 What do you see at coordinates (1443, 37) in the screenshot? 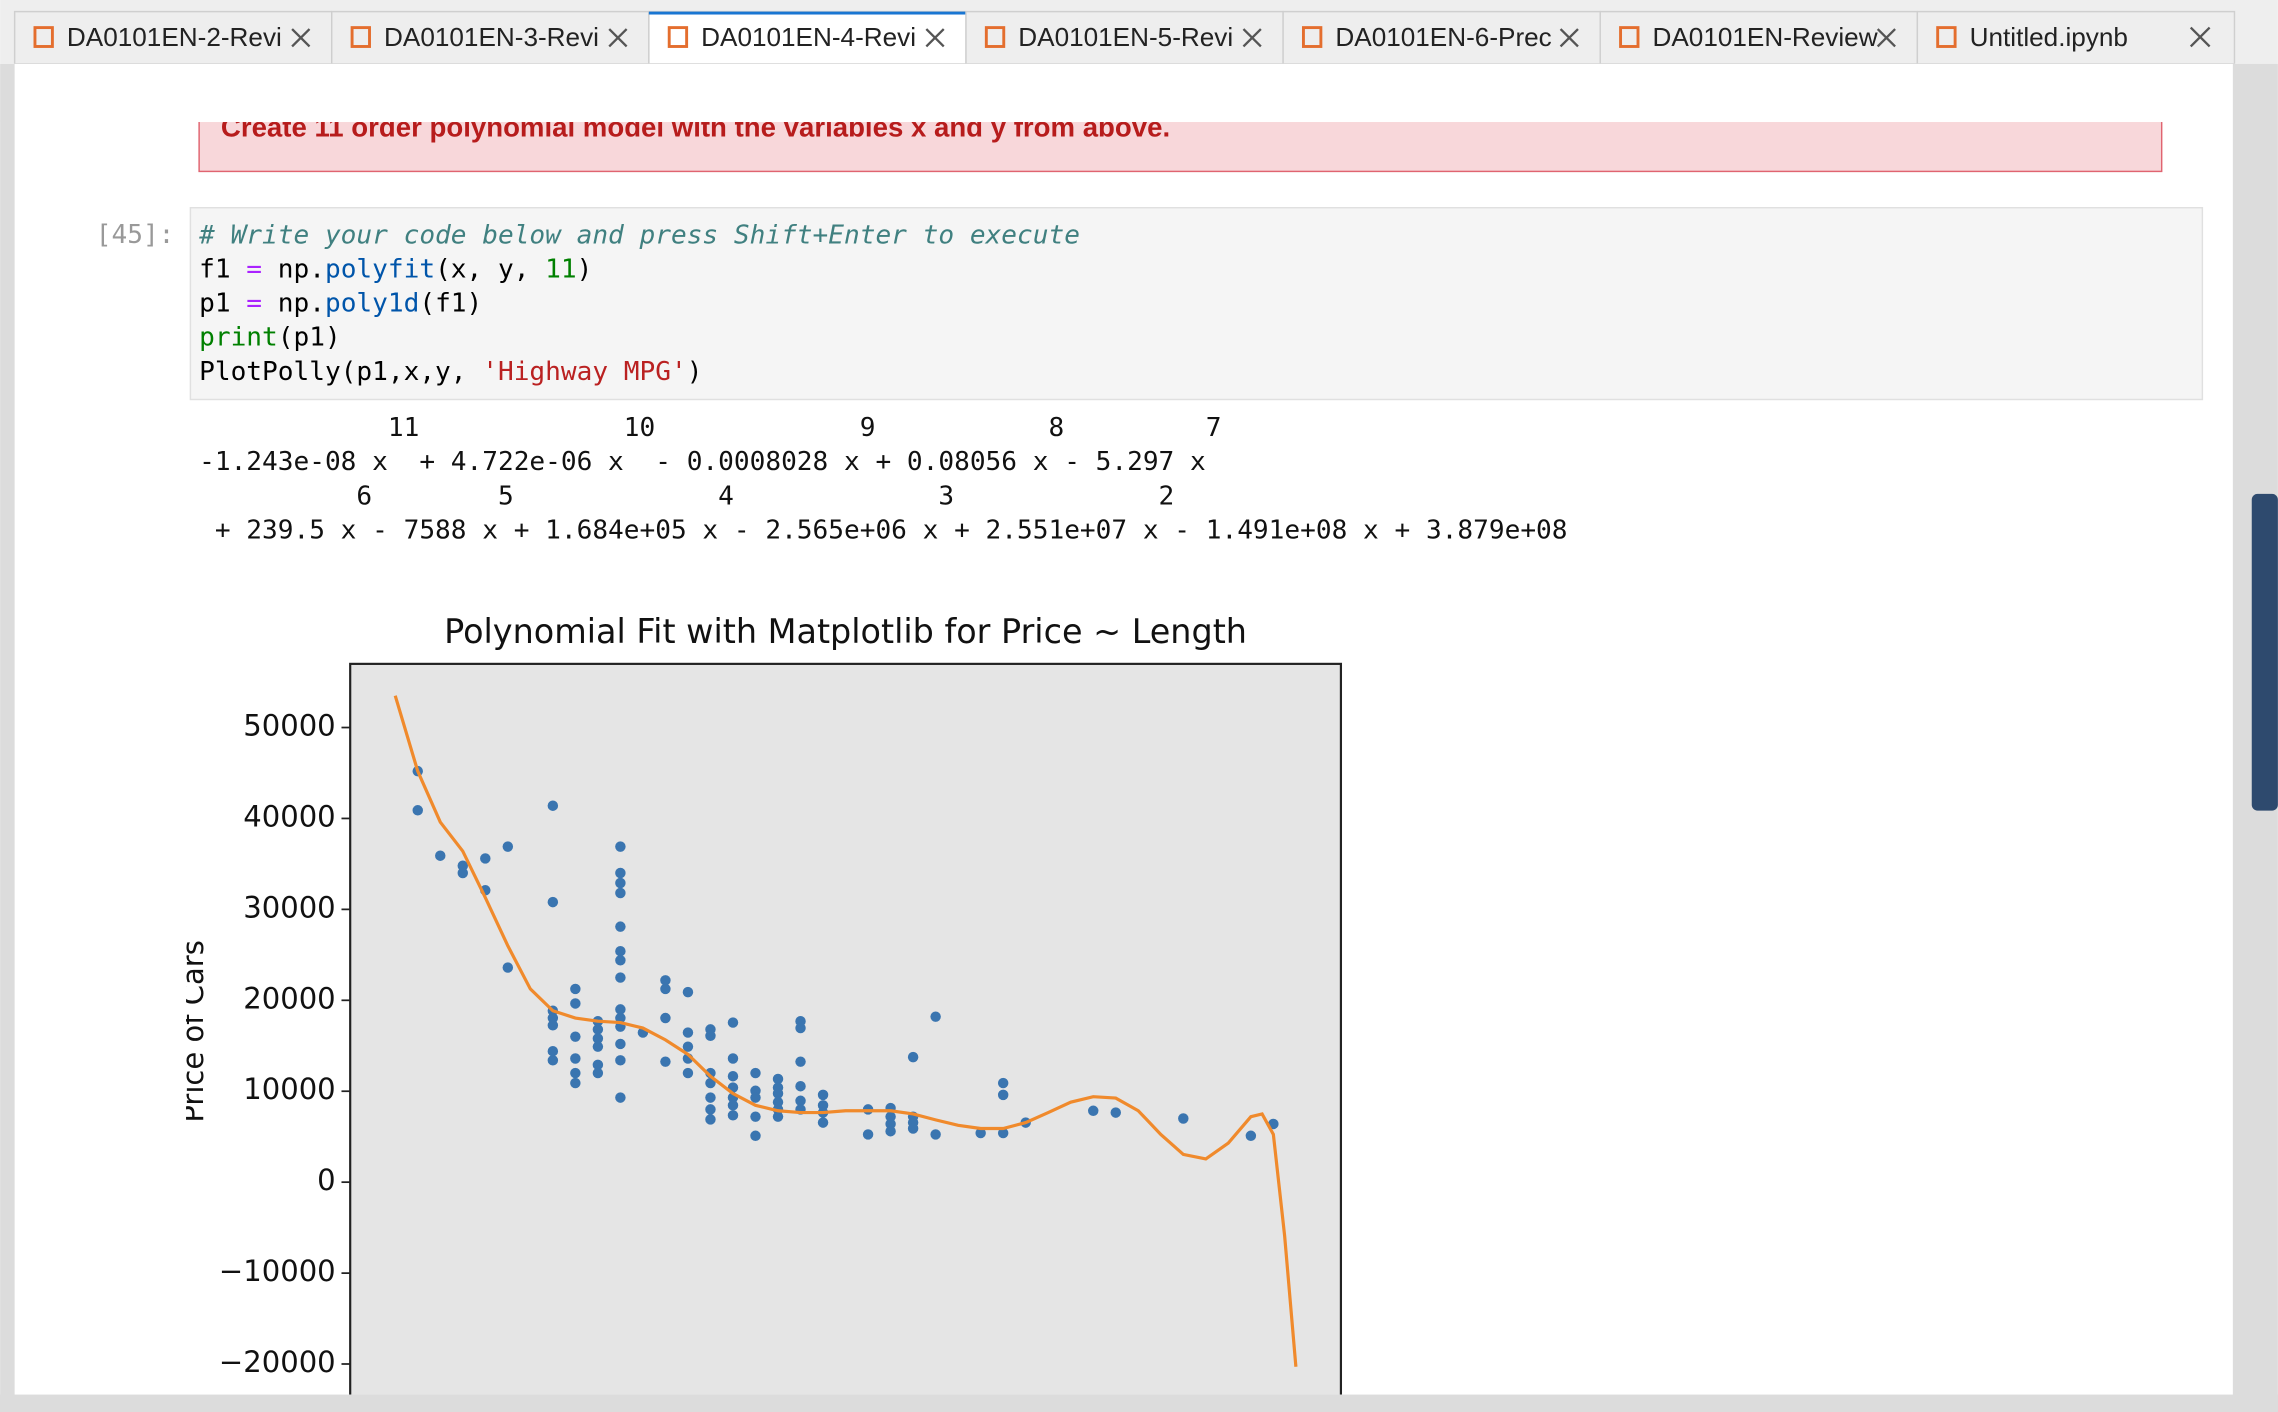
I see `tab-label: DA0101EN-6-Prec` at bounding box center [1443, 37].